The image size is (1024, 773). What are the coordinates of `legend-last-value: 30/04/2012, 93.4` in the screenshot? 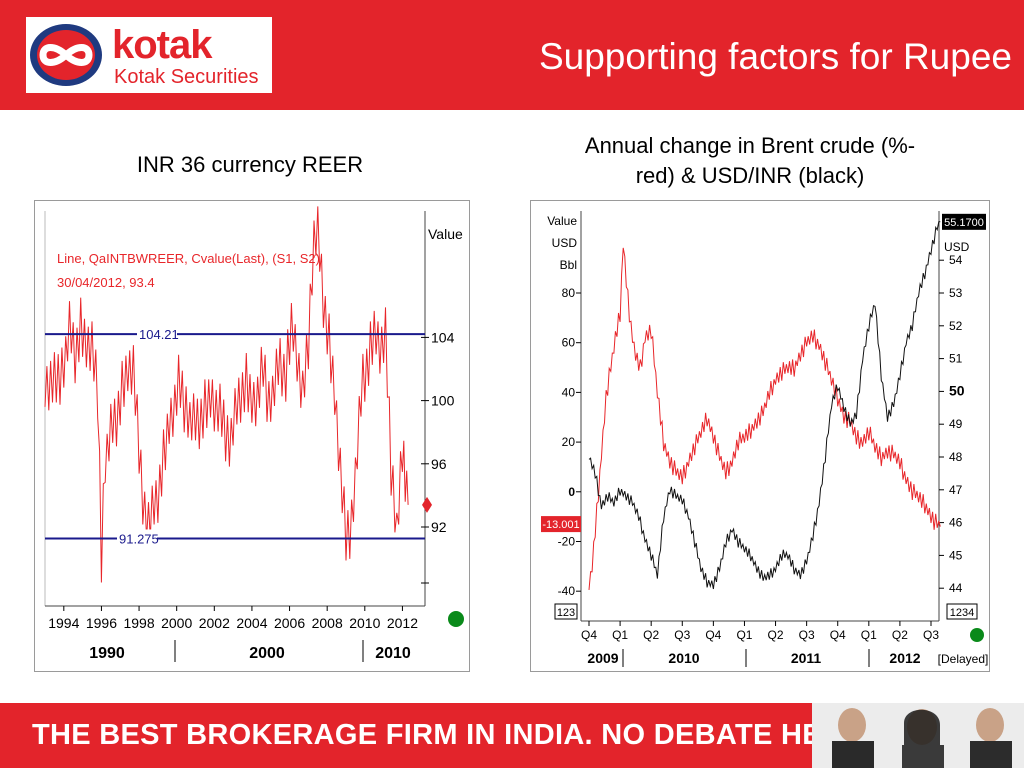 It's located at (106, 282).